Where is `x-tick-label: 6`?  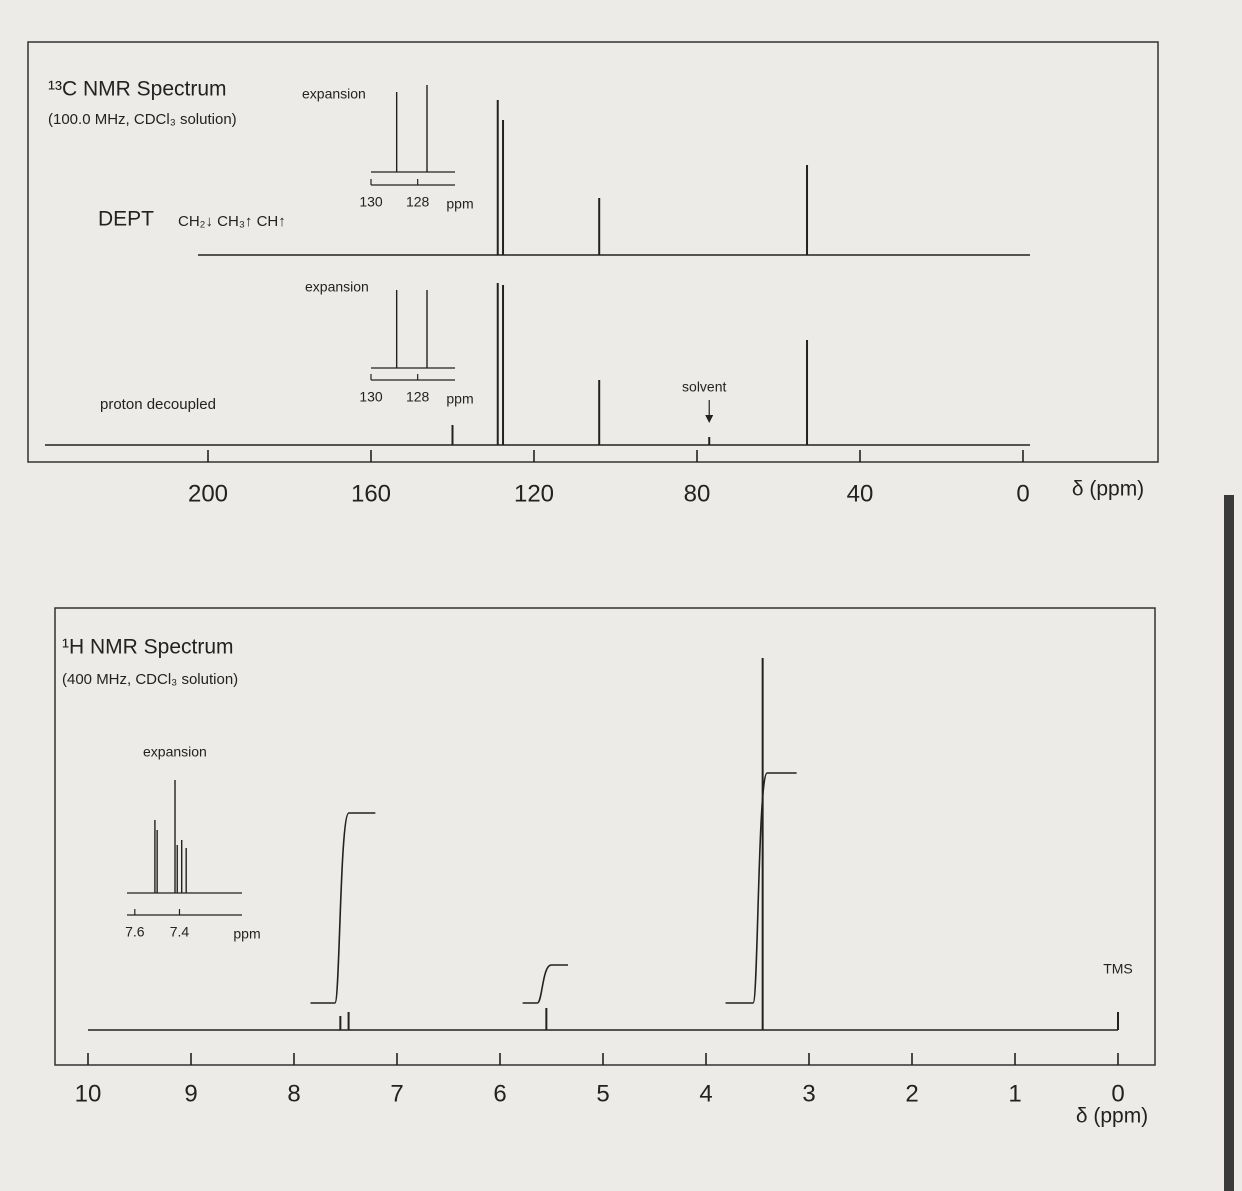 x-tick-label: 6 is located at coordinates (499, 1093).